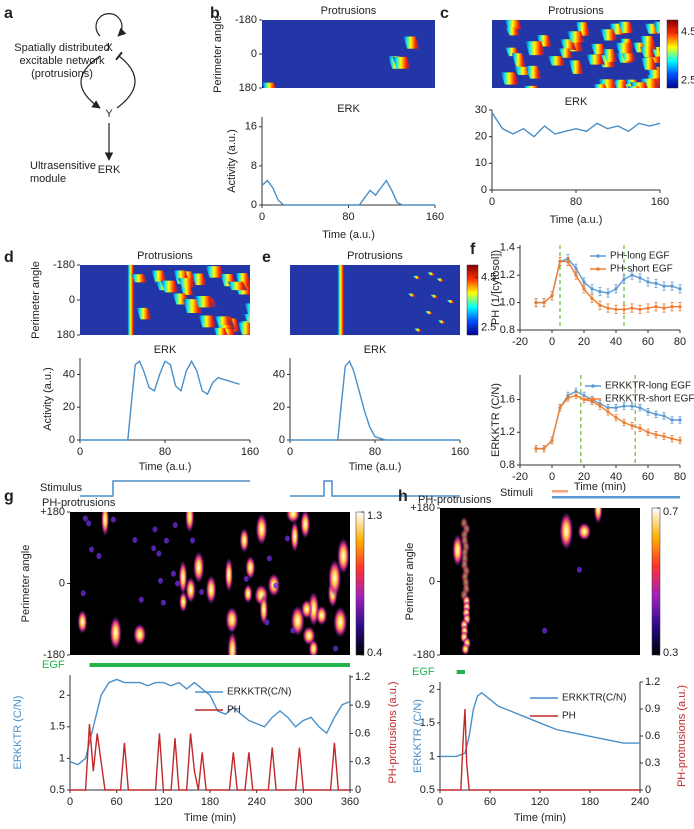  What do you see at coordinates (61, 48) in the screenshot?
I see `network-label: Spatially distributed` at bounding box center [61, 48].